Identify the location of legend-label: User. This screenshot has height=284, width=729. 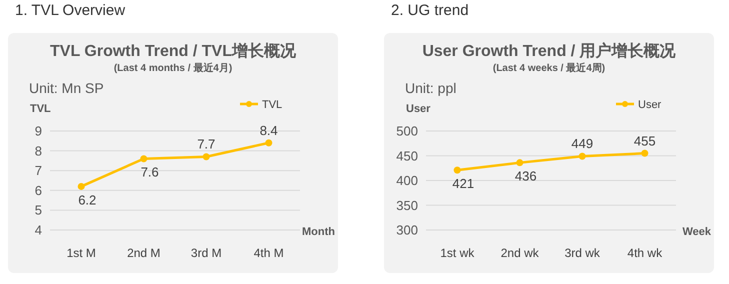
(650, 105).